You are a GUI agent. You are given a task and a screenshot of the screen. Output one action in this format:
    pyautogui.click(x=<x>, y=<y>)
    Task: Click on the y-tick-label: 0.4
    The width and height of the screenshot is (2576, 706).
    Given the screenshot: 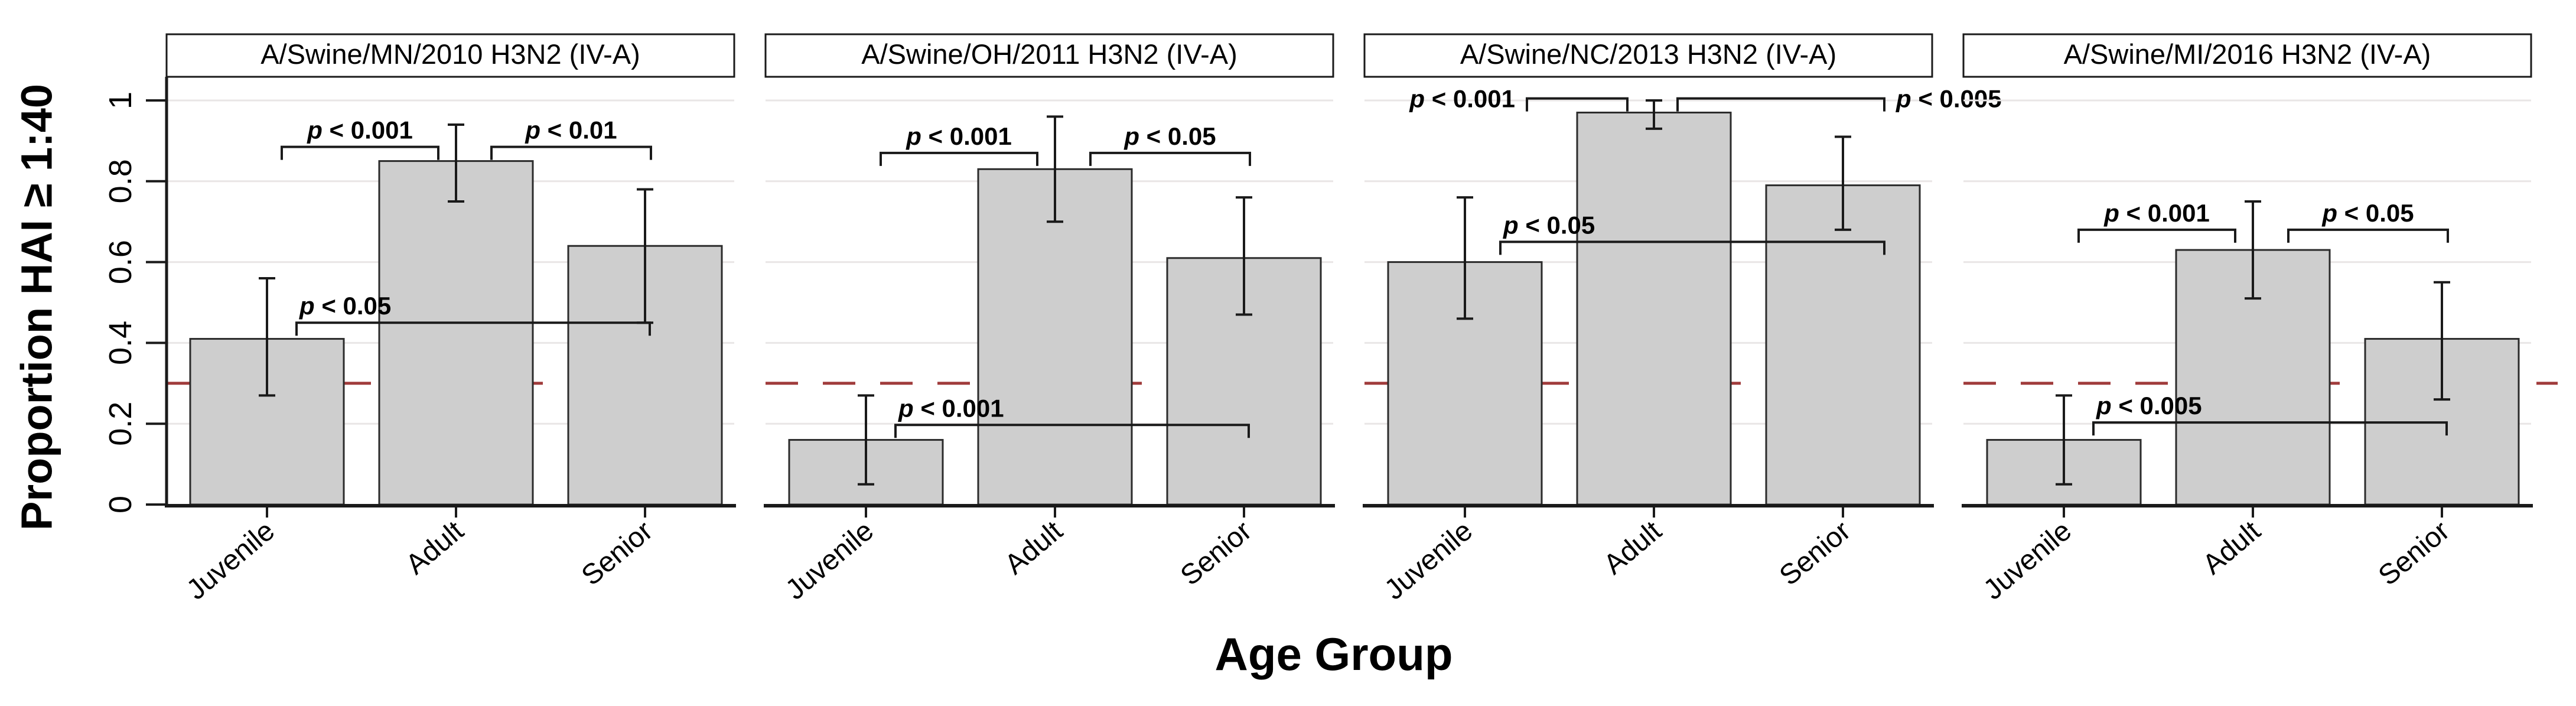 What is the action you would take?
    pyautogui.click(x=120, y=343)
    